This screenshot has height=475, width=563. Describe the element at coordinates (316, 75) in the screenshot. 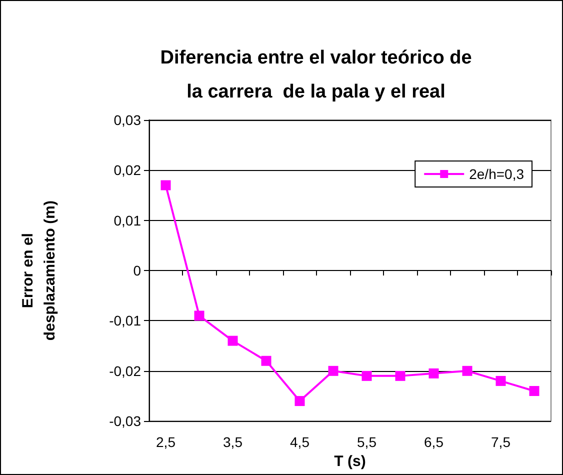

I see `chart-title: Diferencia entre el valor teórico de la carrera de la pala y el real` at that location.